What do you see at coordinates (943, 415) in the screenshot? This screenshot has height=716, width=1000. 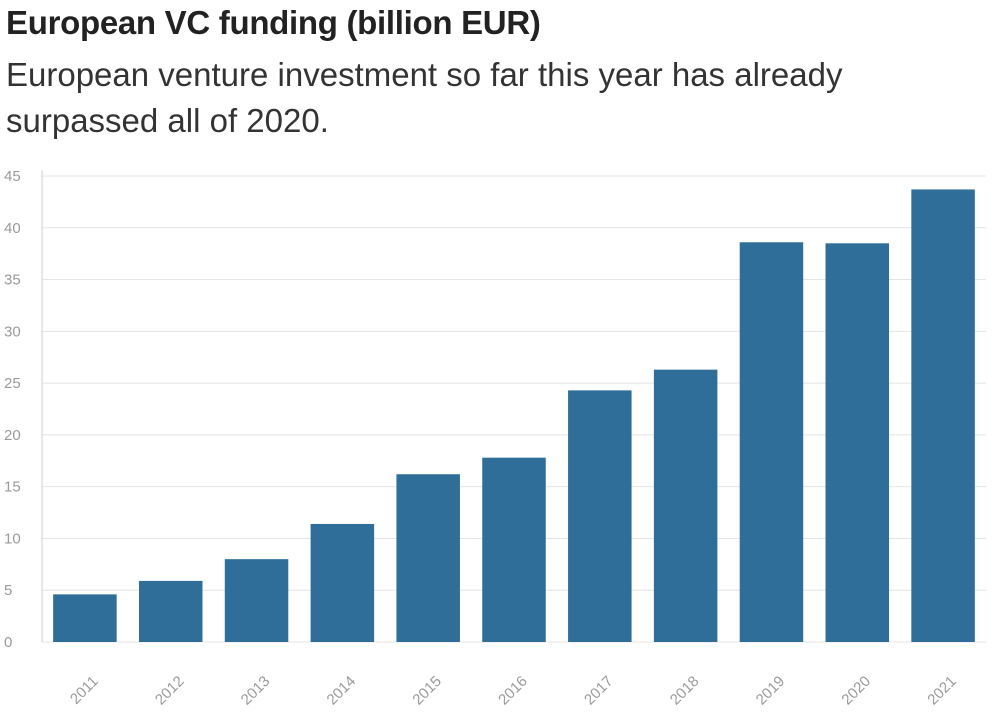 I see `bar-2021` at bounding box center [943, 415].